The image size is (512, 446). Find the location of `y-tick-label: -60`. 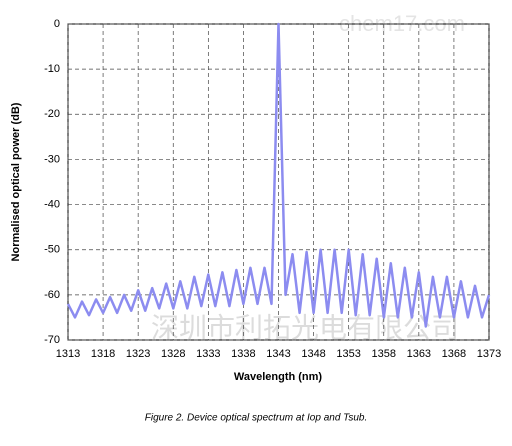

y-tick-label: -60 is located at coordinates (52, 295).